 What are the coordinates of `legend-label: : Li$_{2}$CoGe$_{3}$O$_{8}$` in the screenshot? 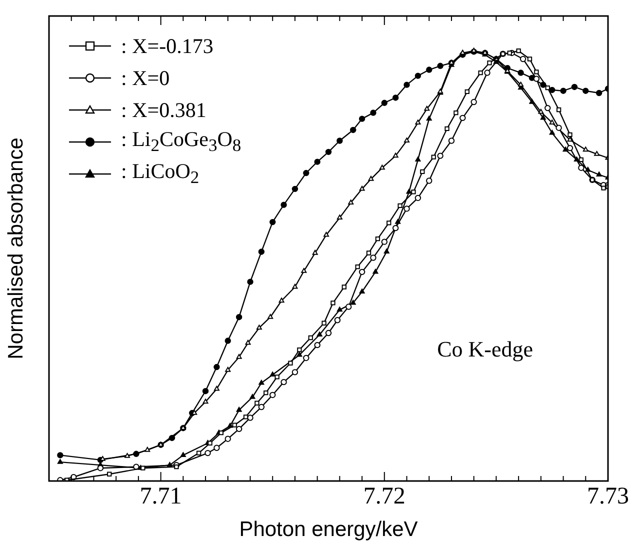 It's located at (181, 142).